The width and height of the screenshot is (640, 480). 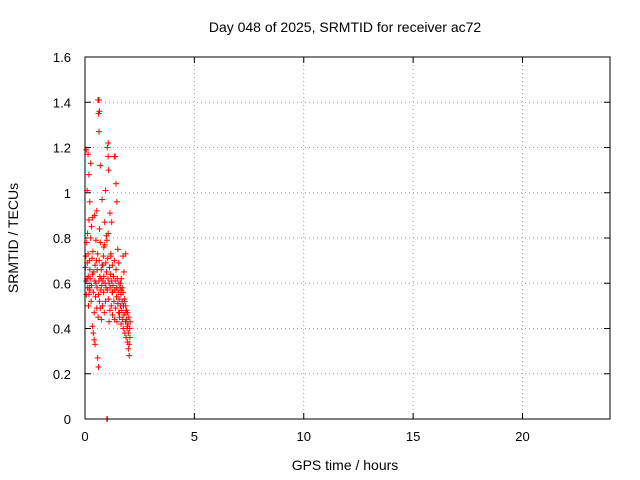 I want to click on x-tick-label: 10, so click(x=304, y=436).